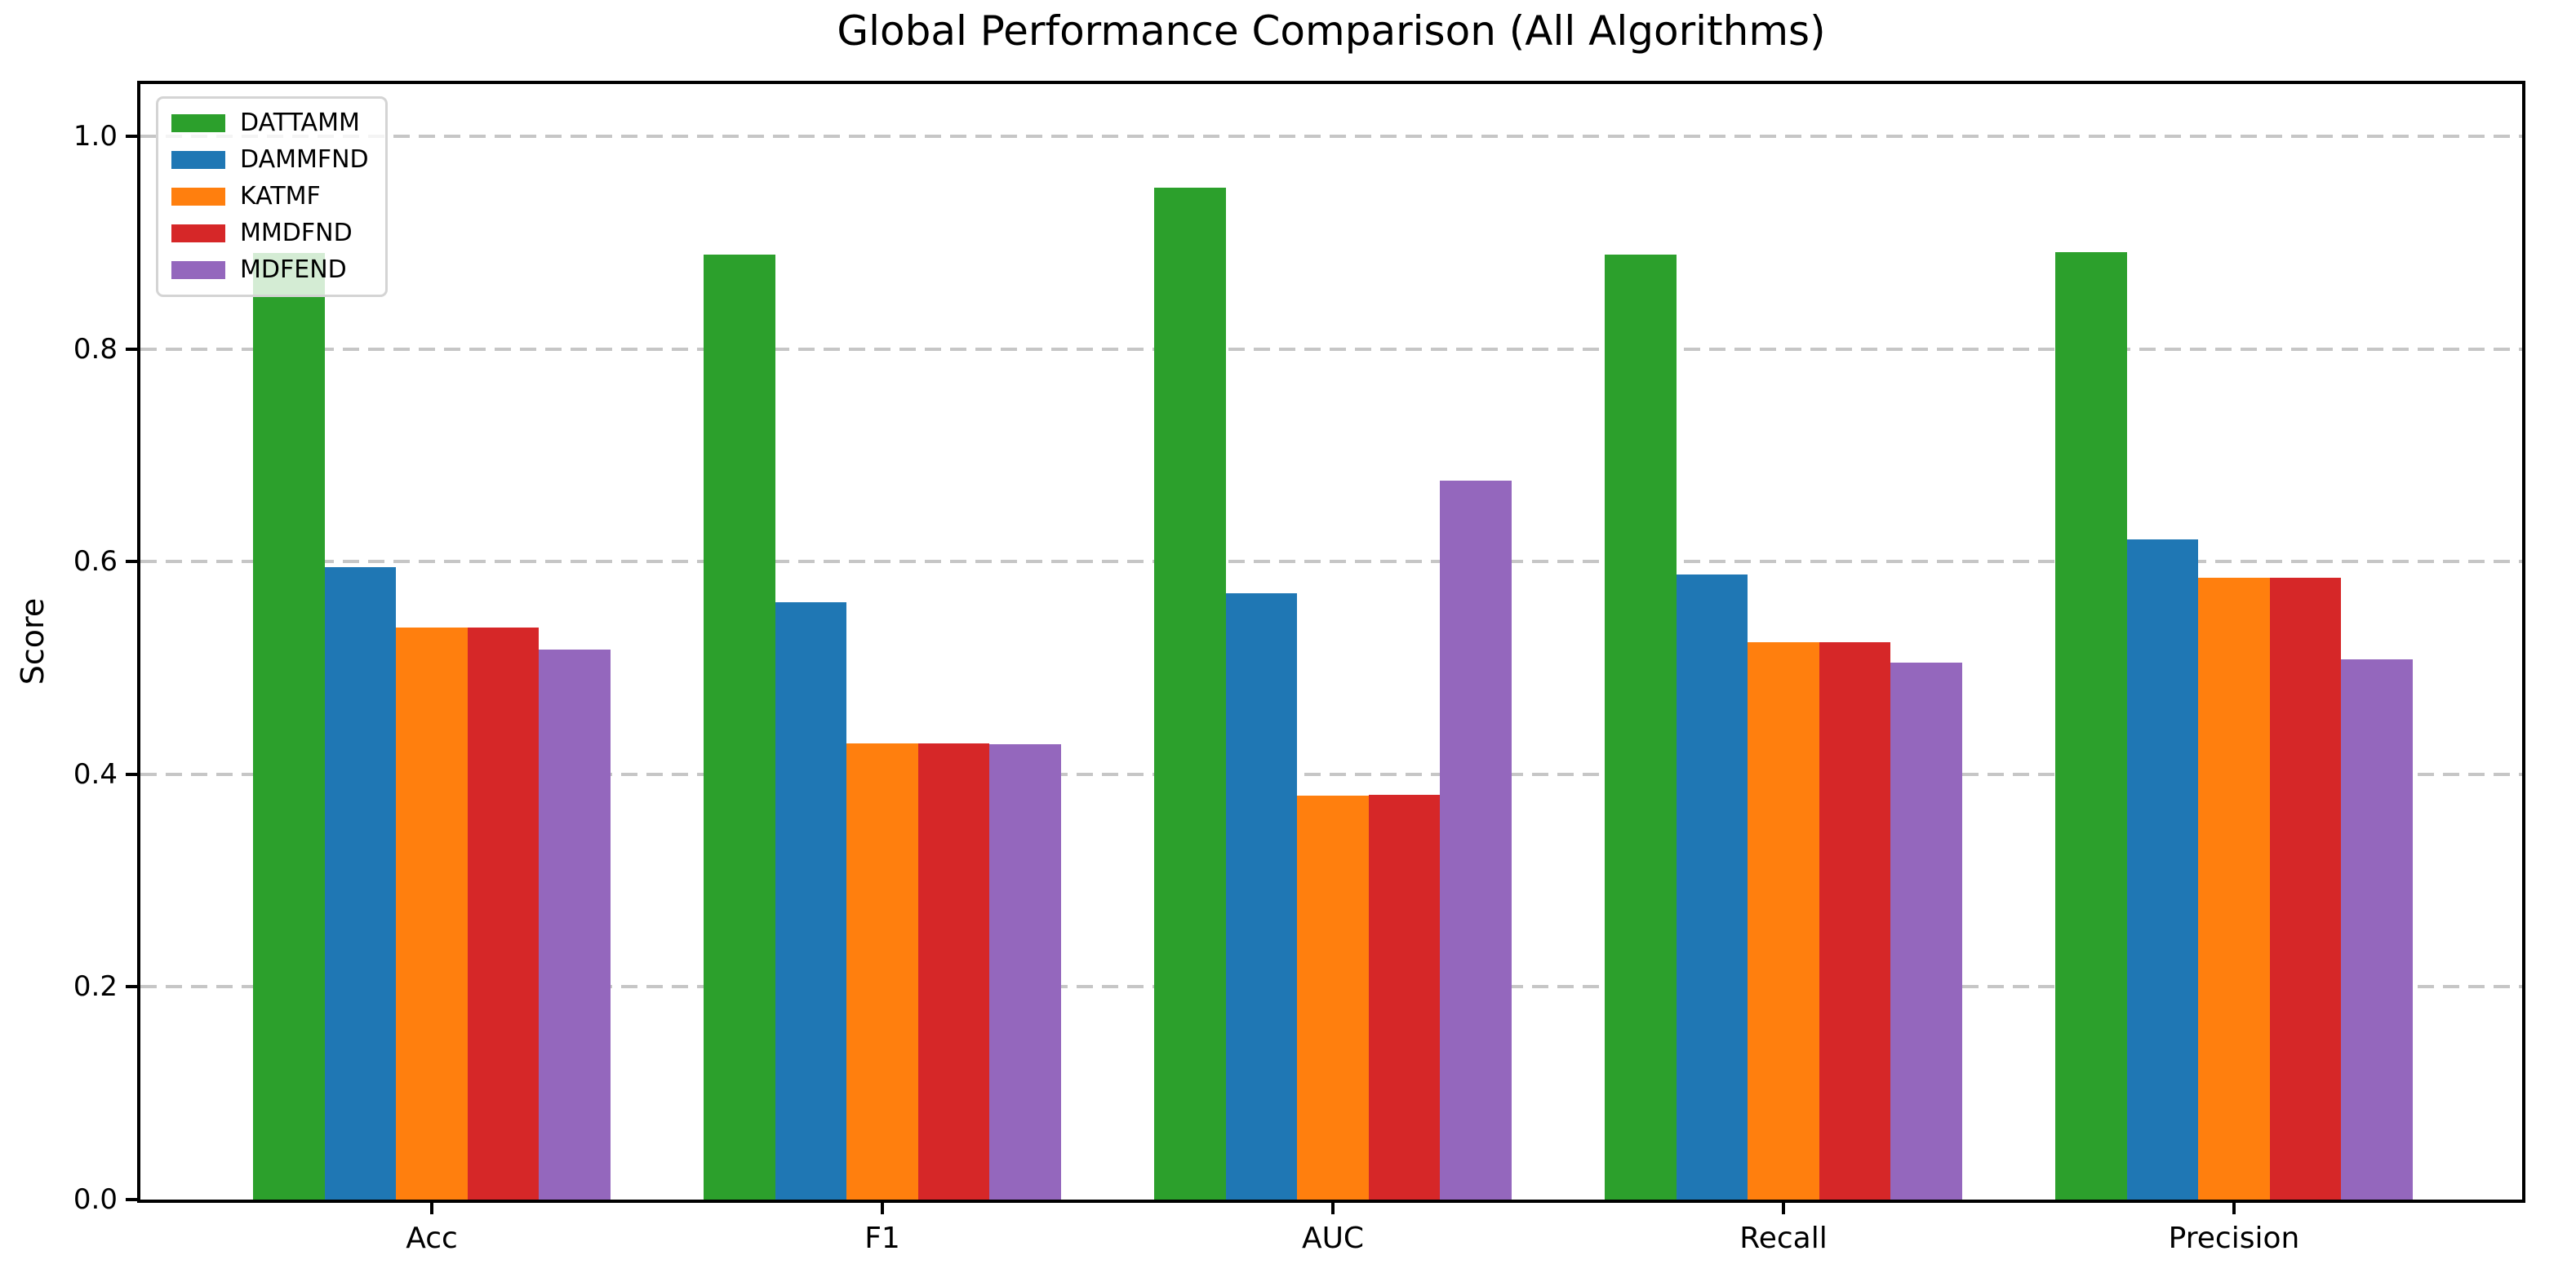 The height and width of the screenshot is (1282, 2576). I want to click on gridline-y-0.6, so click(1331, 562).